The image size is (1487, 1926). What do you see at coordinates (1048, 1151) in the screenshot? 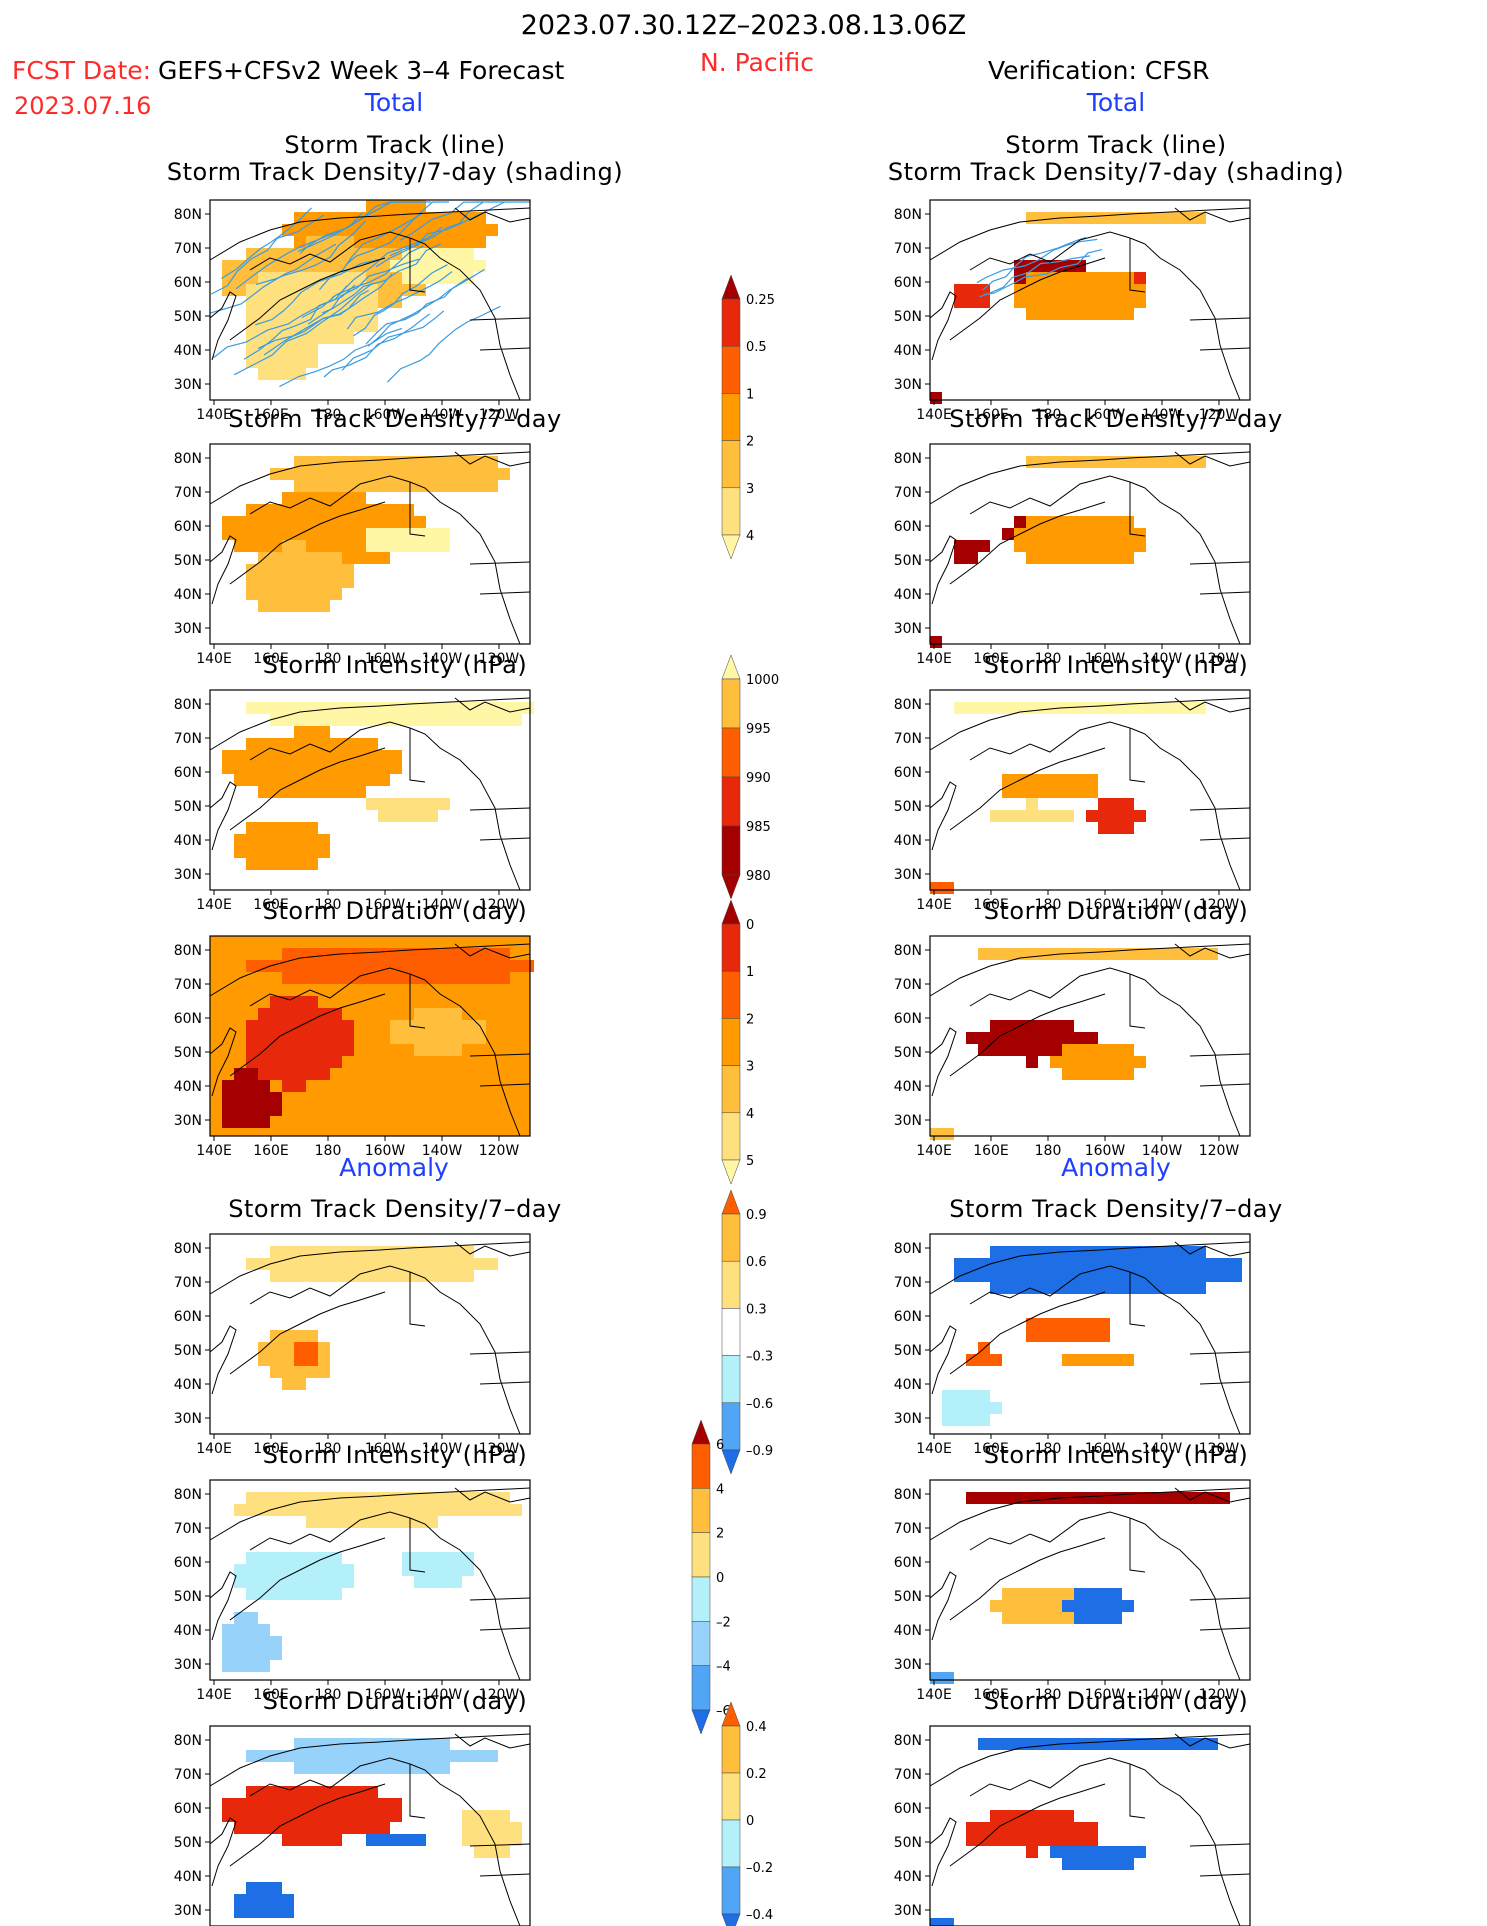
I see `lon-tick-label: 180` at bounding box center [1048, 1151].